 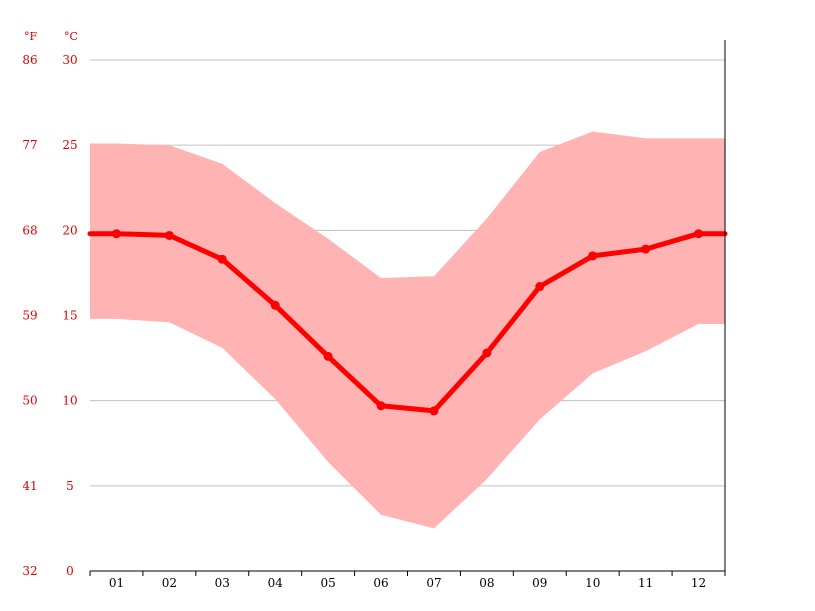 I want to click on fahrenheit-unit-label: °F, so click(x=31, y=36).